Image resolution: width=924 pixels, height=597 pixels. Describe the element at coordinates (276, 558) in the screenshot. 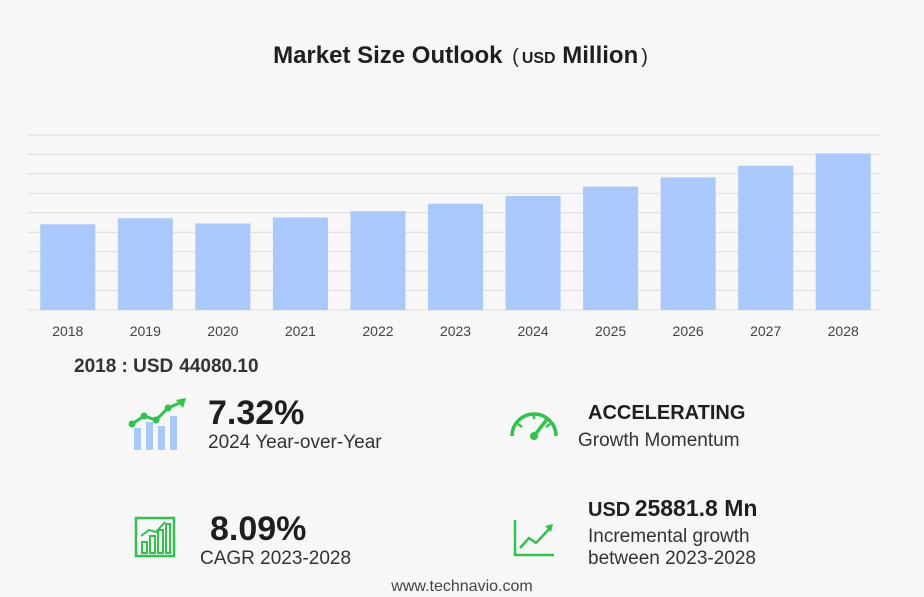

I see `cagr-label: CAGR 2023-2028` at that location.